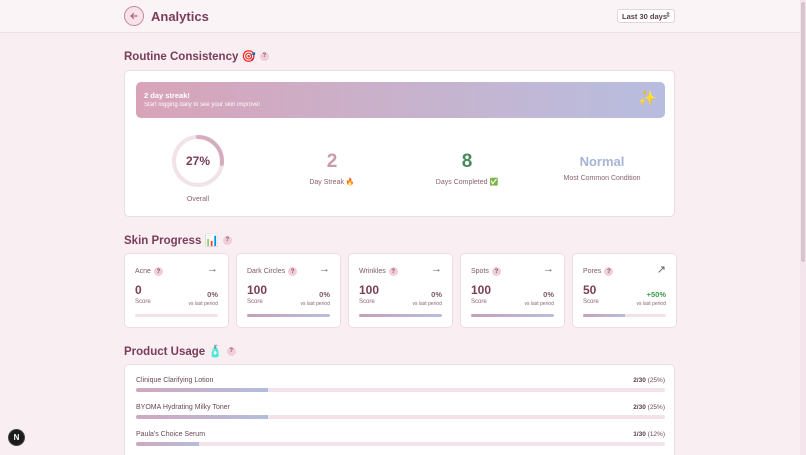 This screenshot has height=455, width=806. What do you see at coordinates (173, 352) in the screenshot?
I see `product-usage-label: Product Usage 🧴` at bounding box center [173, 352].